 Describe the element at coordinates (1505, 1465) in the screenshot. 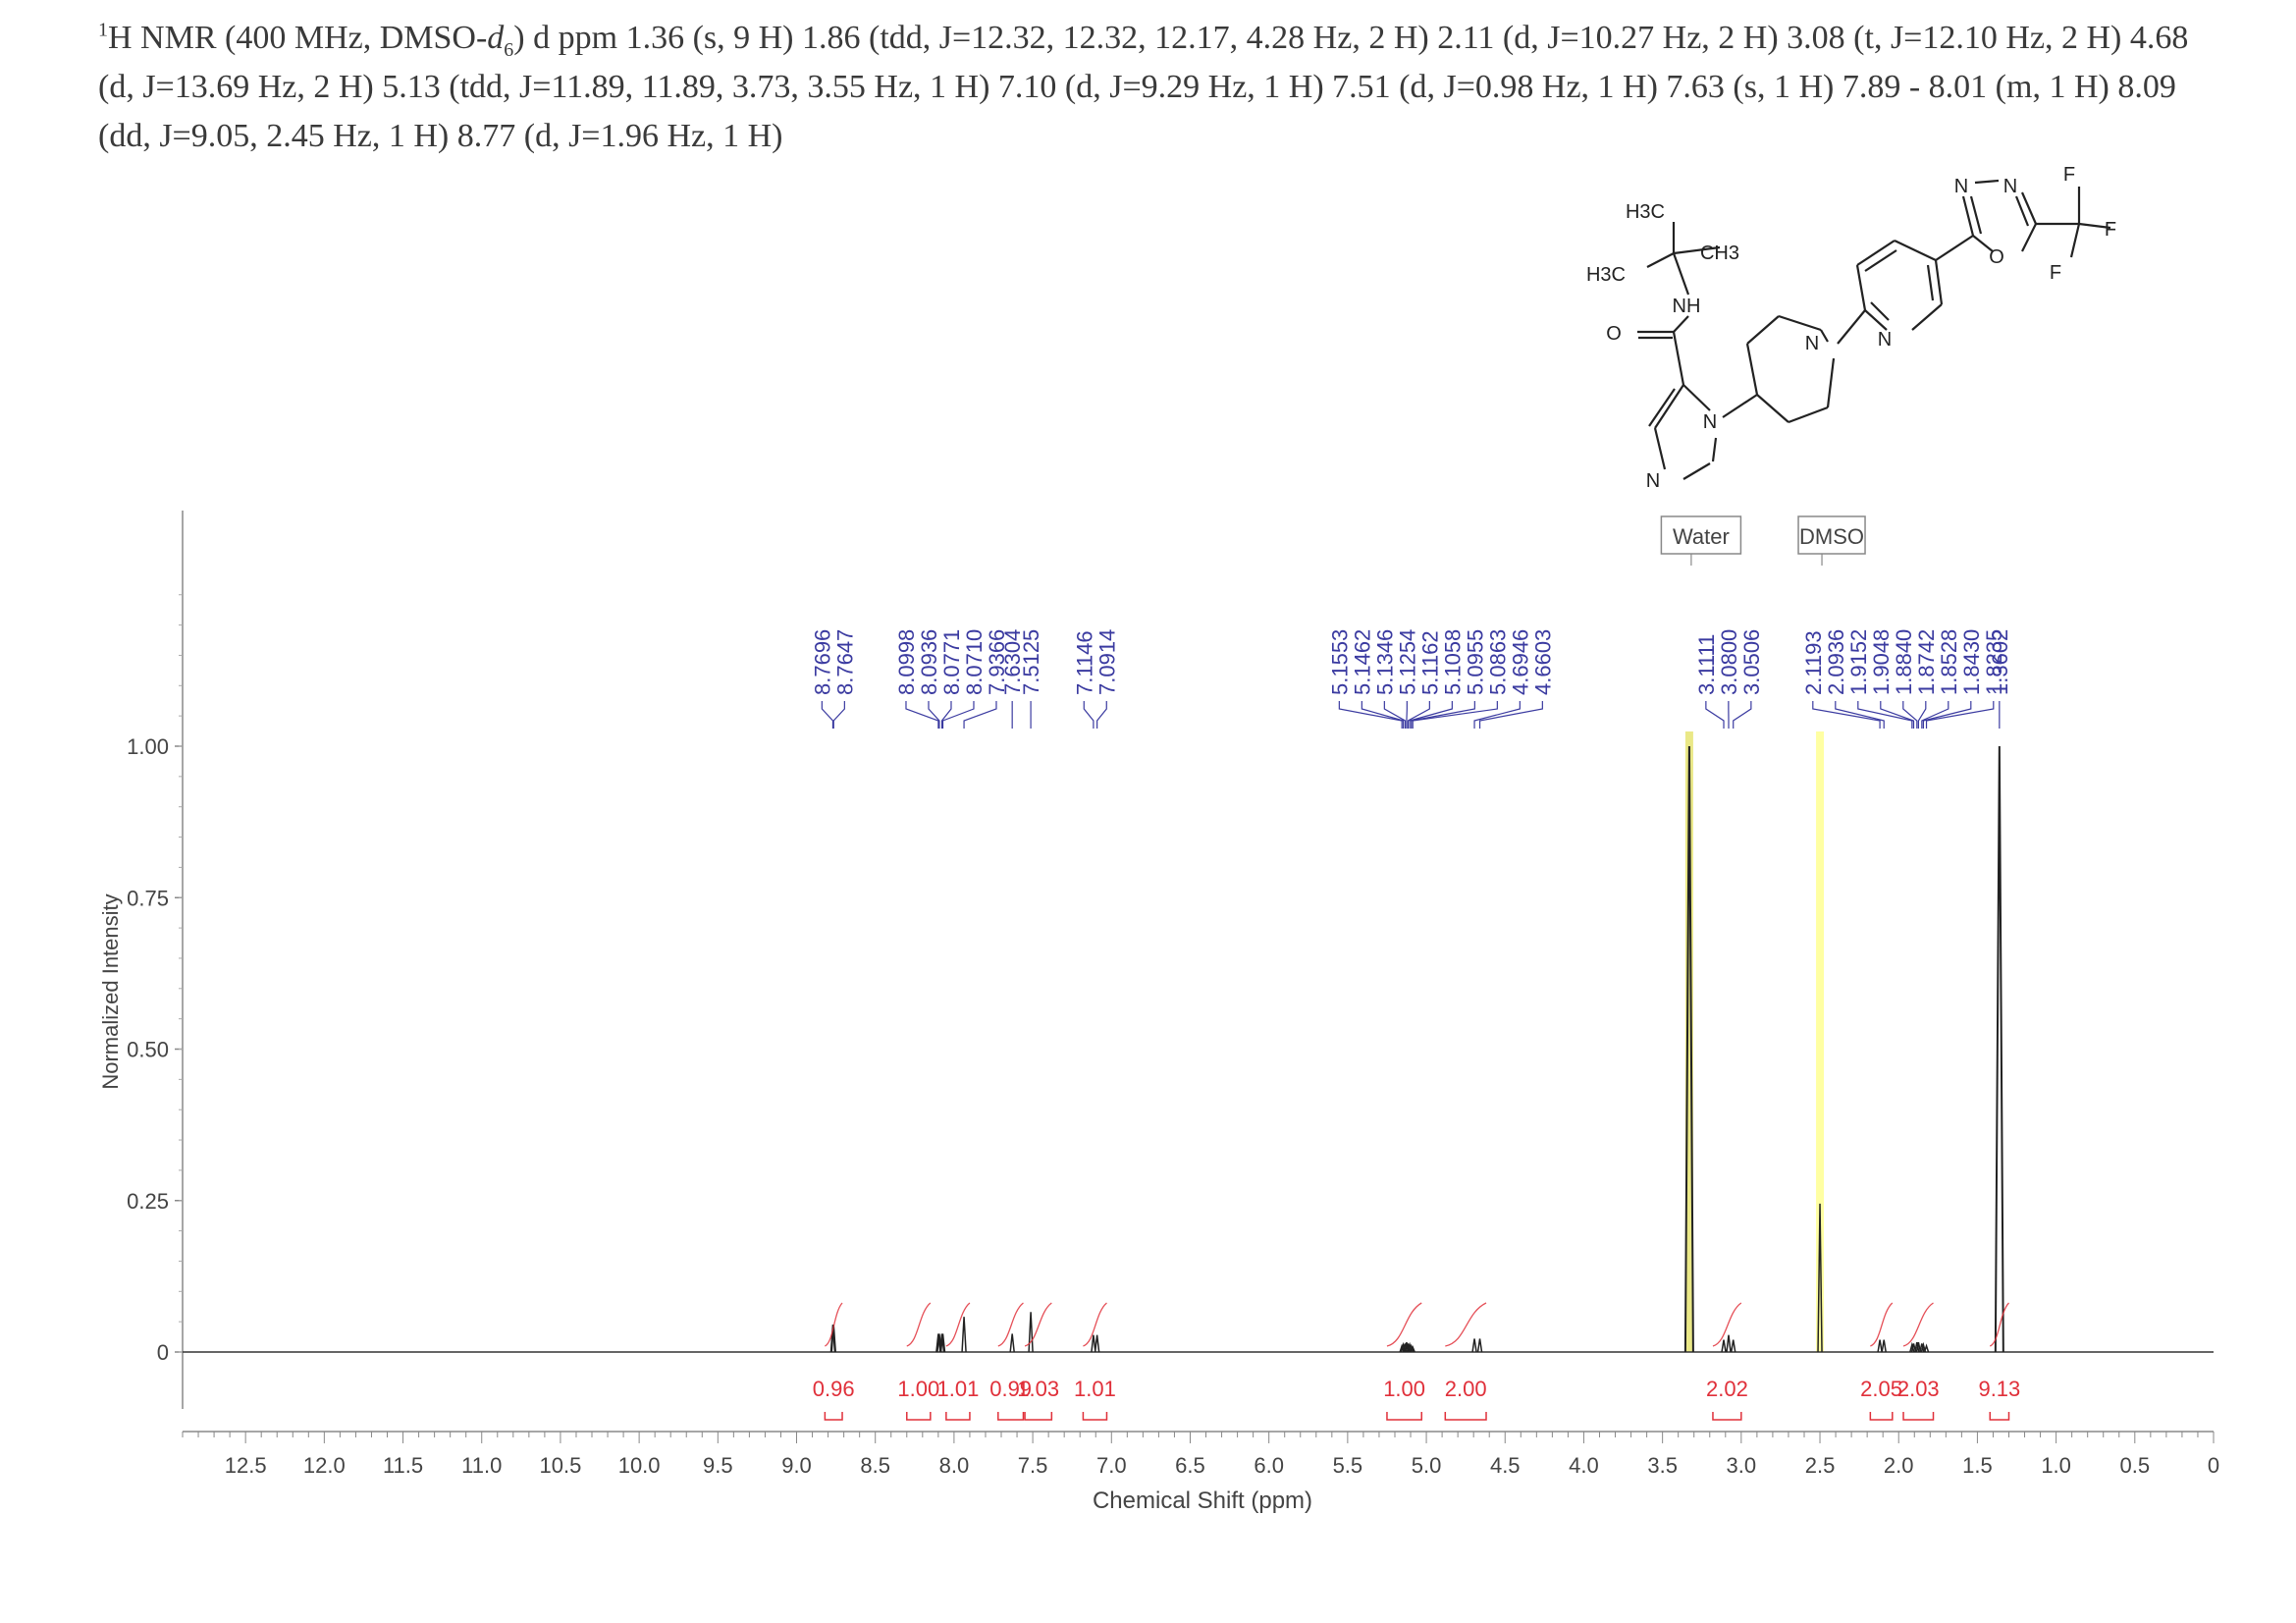

I see `x-tick-label: 4.5` at that location.